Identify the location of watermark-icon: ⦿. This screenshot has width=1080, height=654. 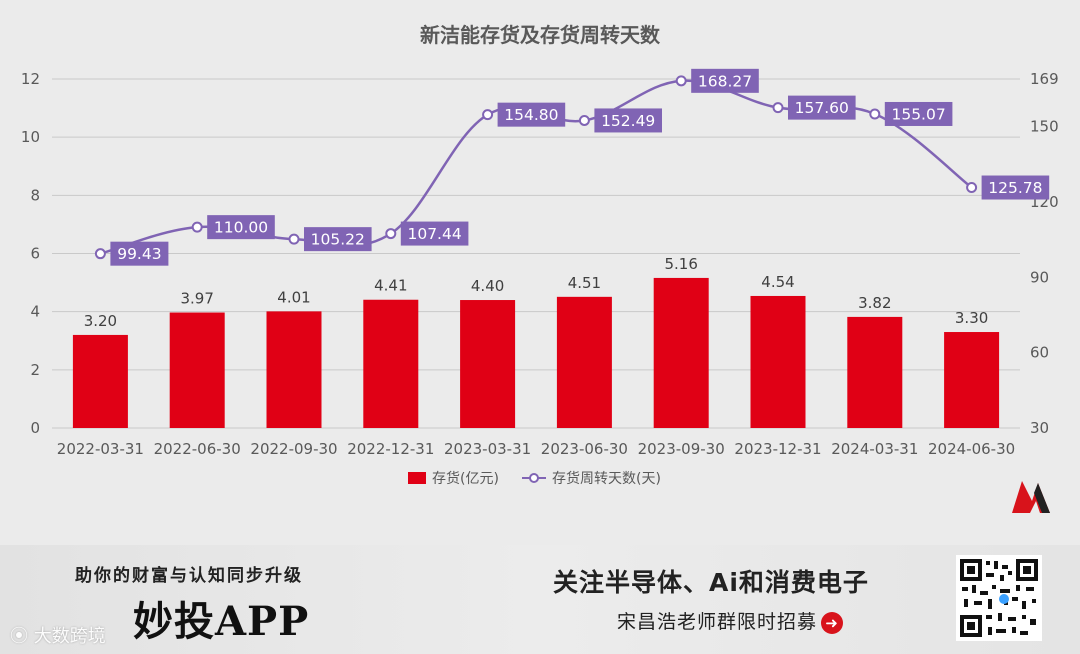
(19, 636).